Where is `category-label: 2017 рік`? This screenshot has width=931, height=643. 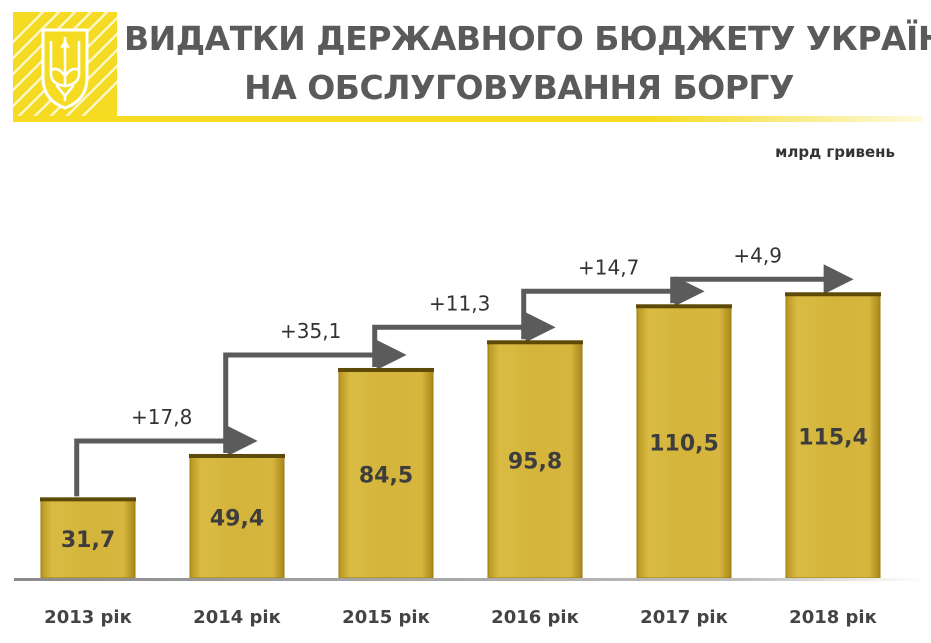 category-label: 2017 рік is located at coordinates (684, 617).